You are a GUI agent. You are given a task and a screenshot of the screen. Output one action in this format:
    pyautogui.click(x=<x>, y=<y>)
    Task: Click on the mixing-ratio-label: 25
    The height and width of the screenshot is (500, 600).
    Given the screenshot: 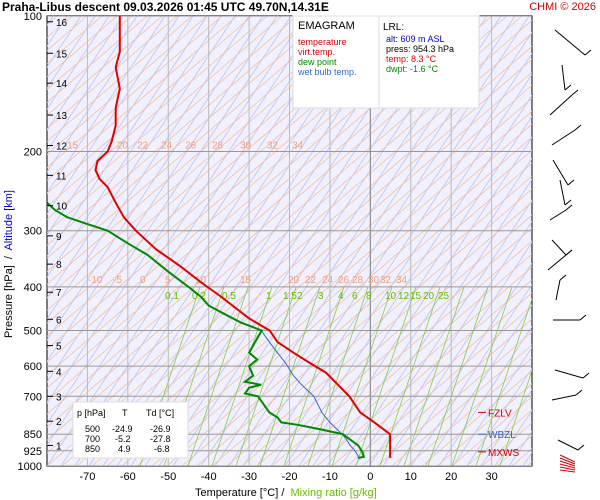 What is the action you would take?
    pyautogui.click(x=444, y=296)
    